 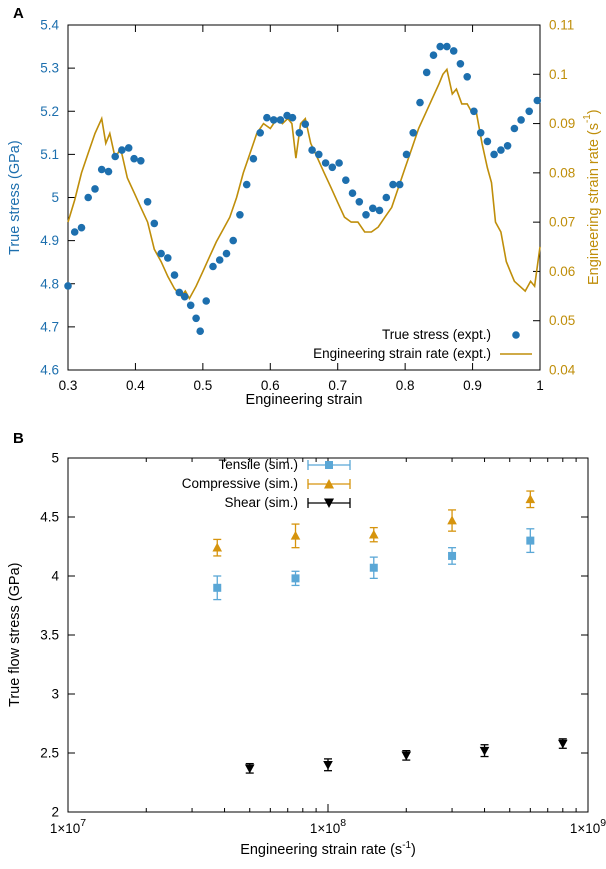 I want to click on svg-text: 5.4, so click(x=49, y=25).